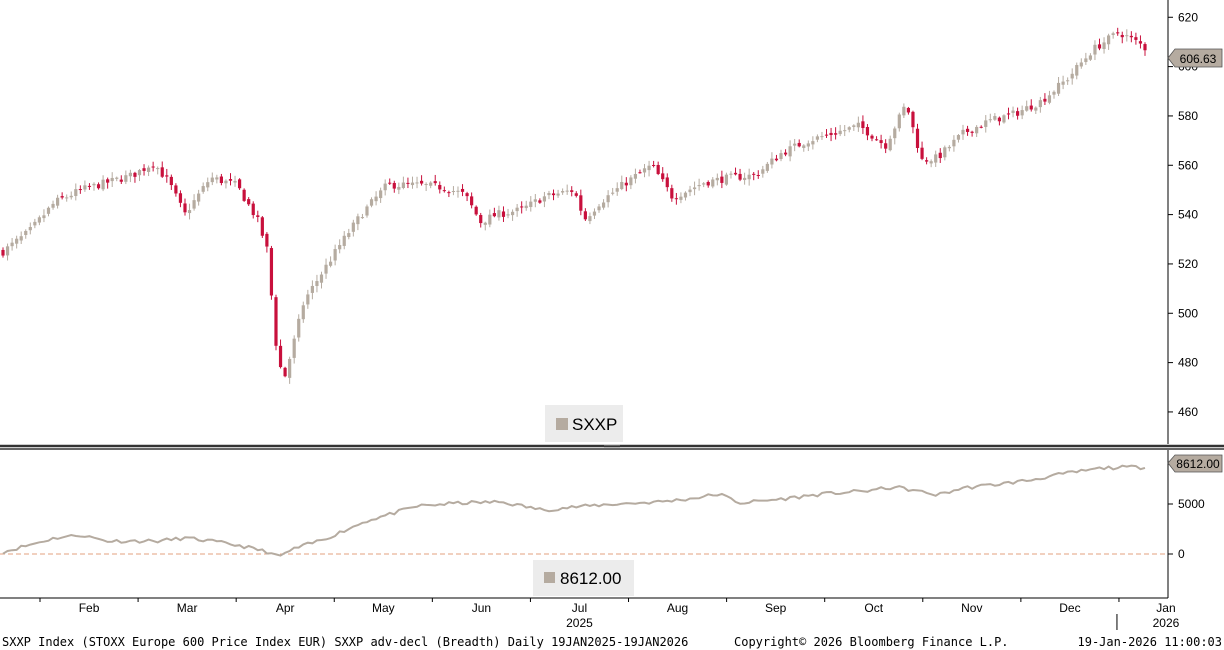 This screenshot has height=650, width=1224. Describe the element at coordinates (1188, 165) in the screenshot. I see `price-y-tick-label: 560` at that location.